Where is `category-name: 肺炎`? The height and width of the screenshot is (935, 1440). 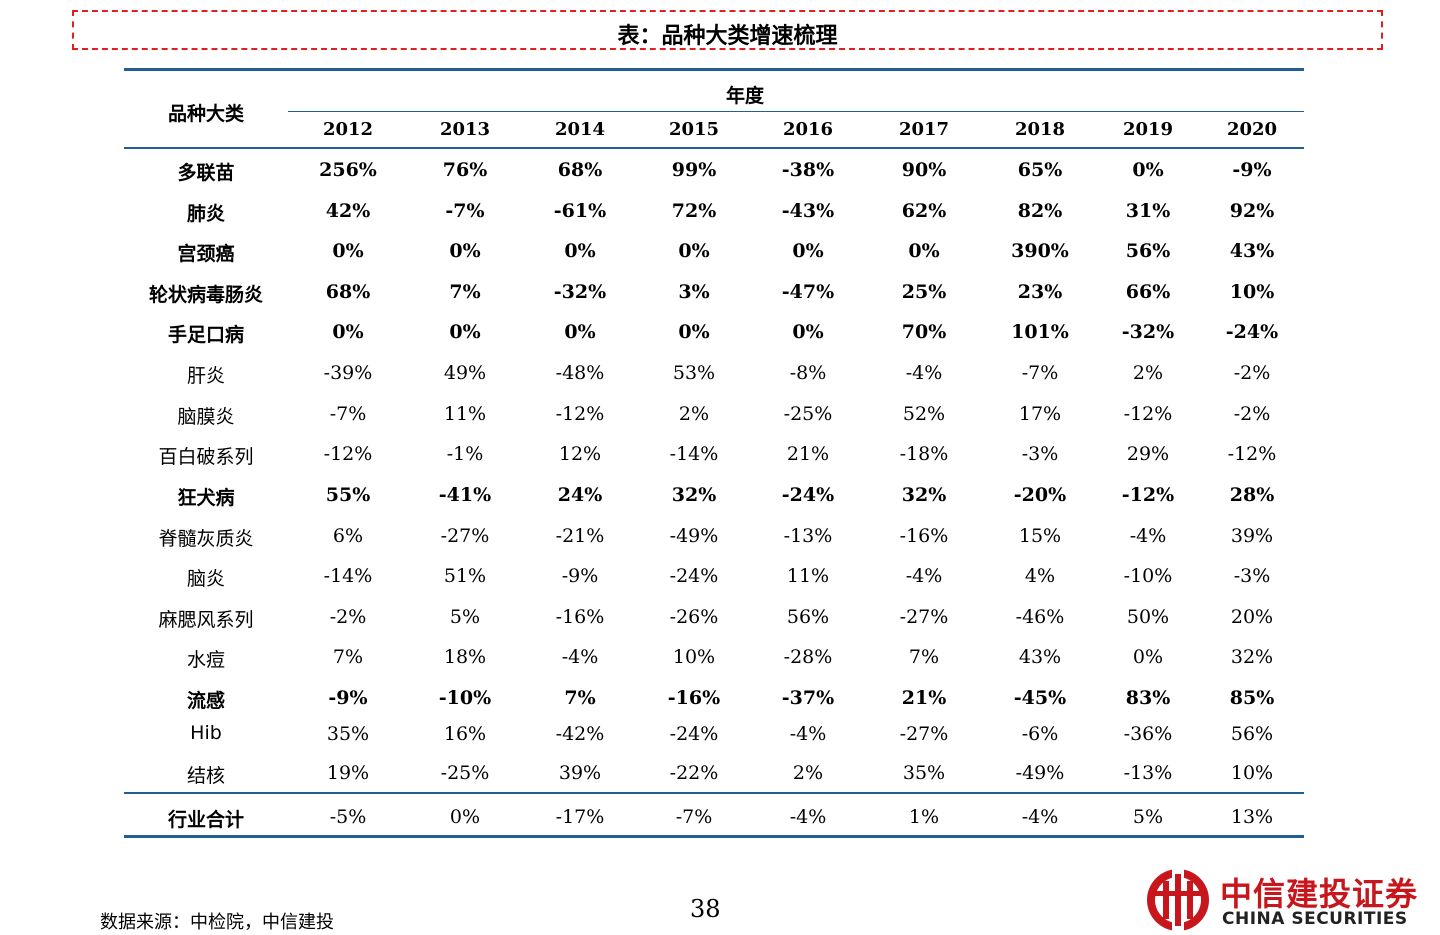 category-name: 肺炎 is located at coordinates (205, 214).